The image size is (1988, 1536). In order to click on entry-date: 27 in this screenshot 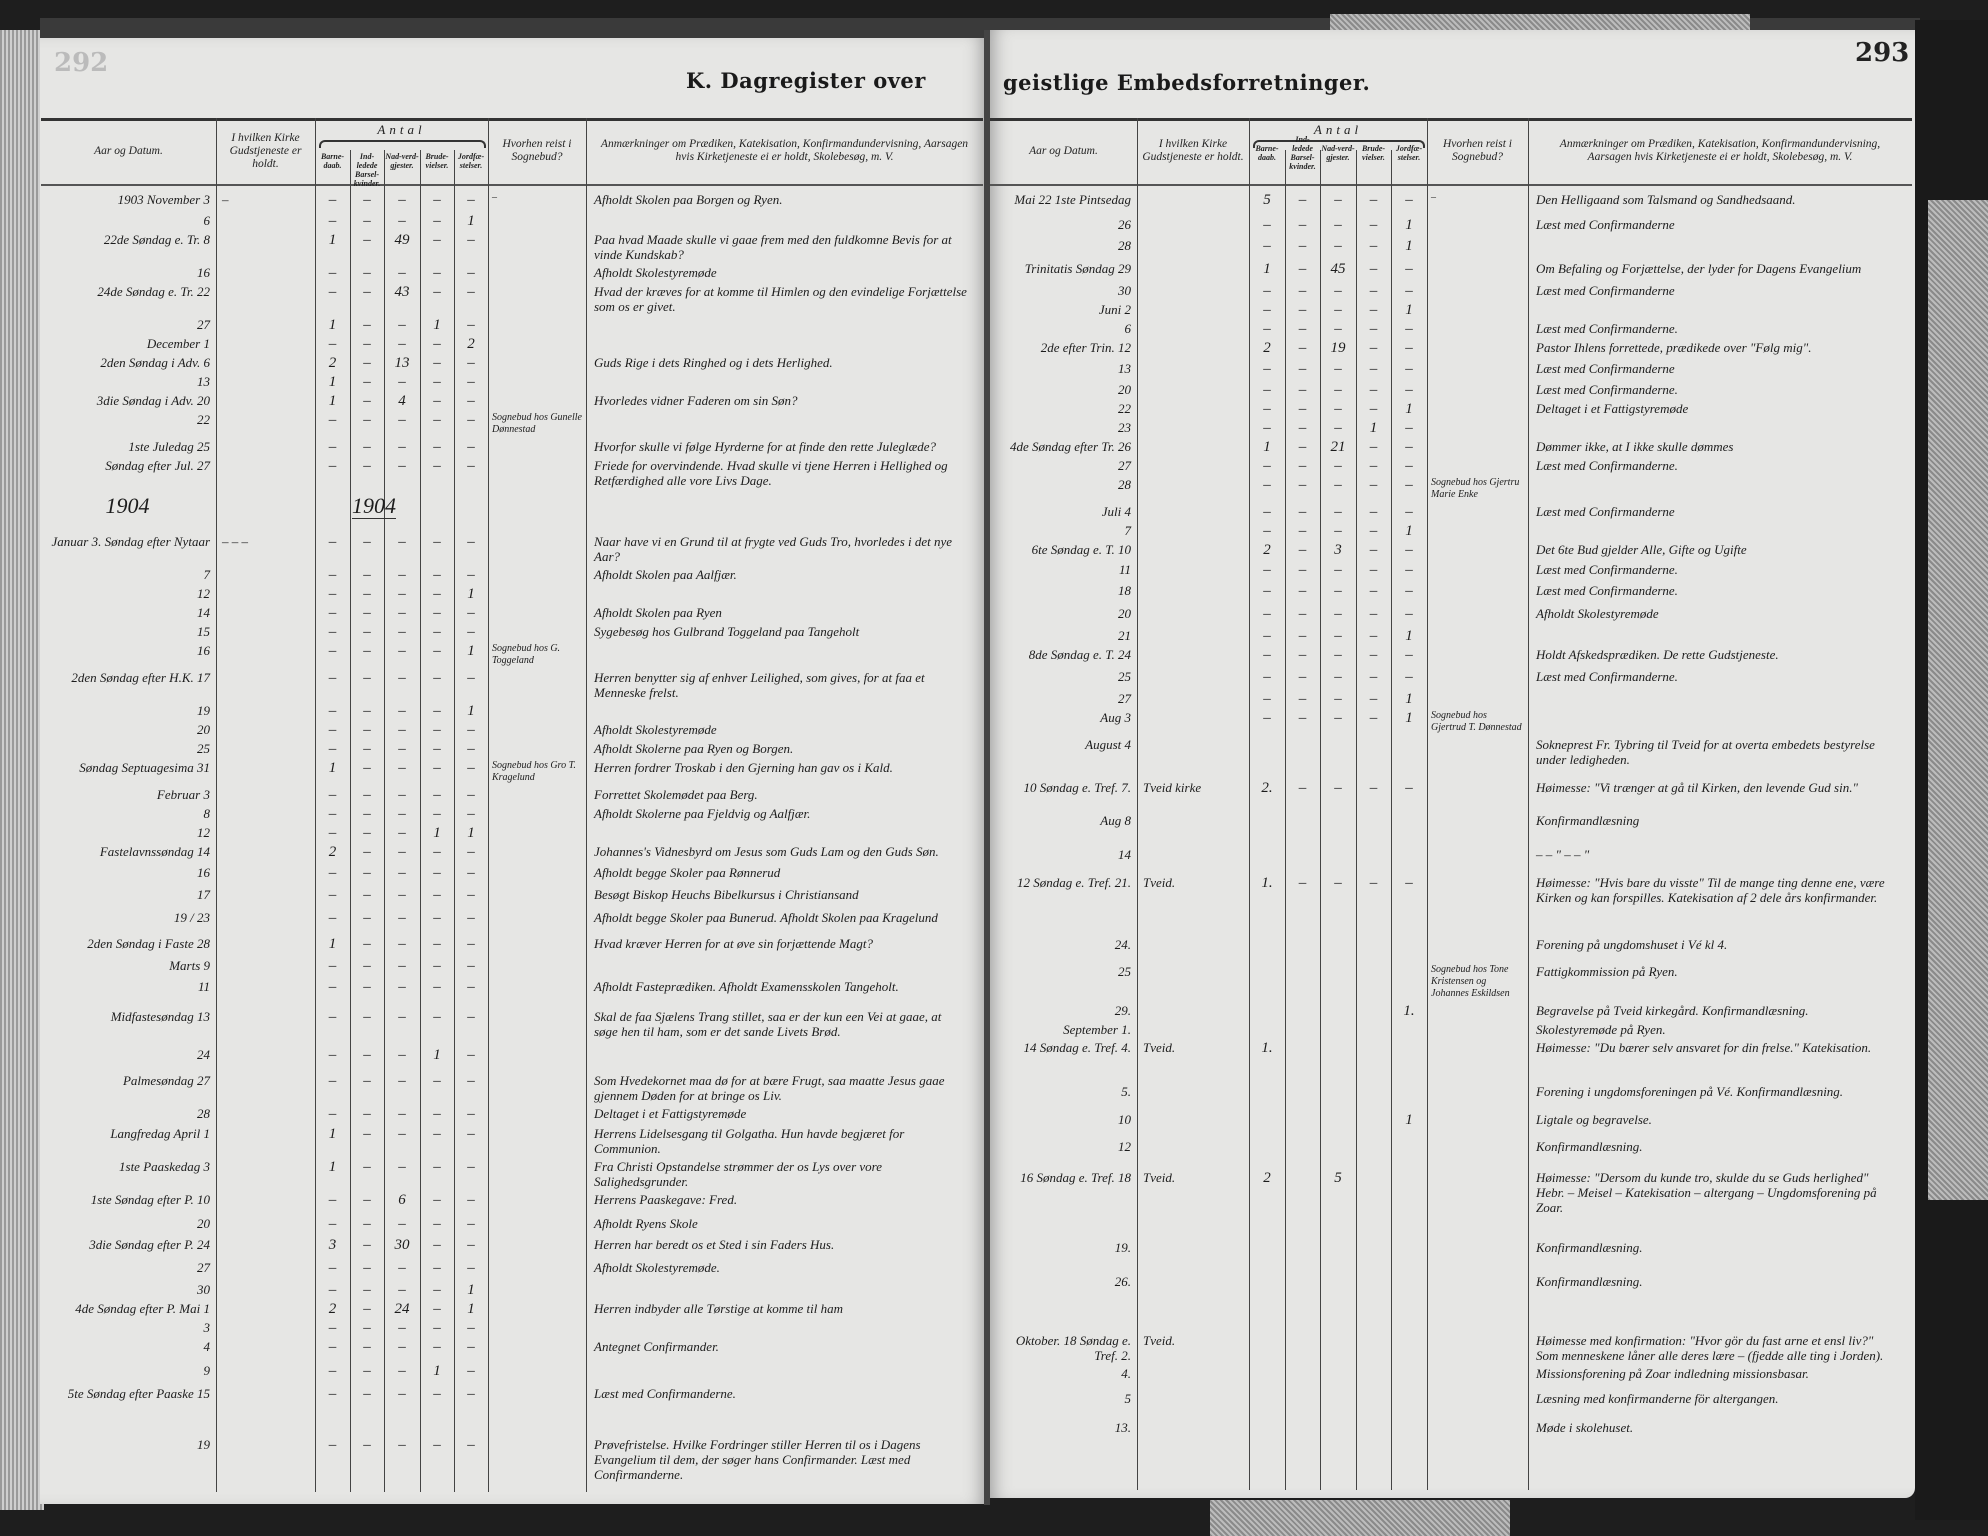, I will do `click(203, 1267)`.